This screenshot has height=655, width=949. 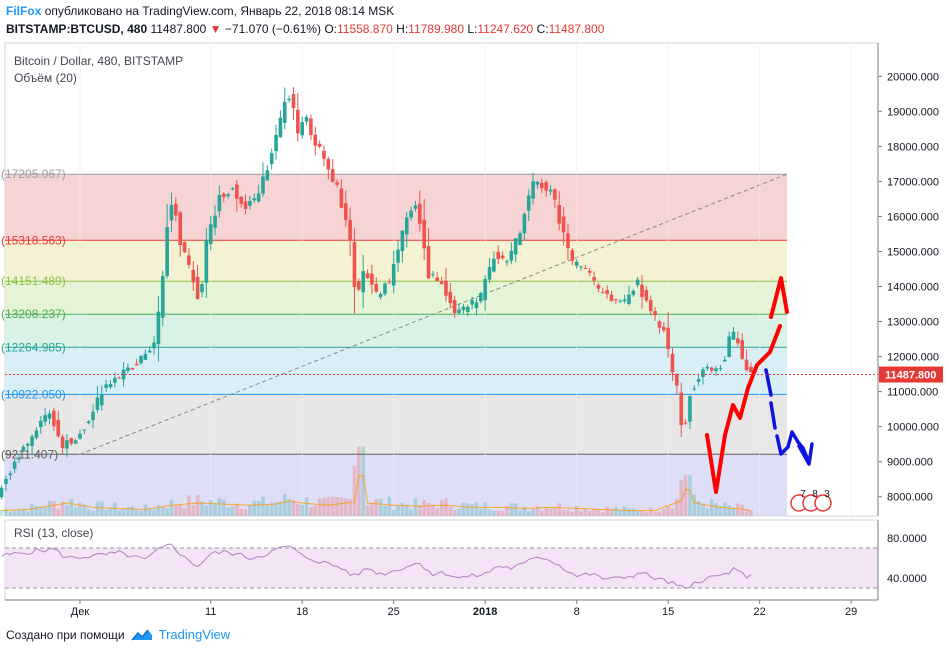 I want to click on time-tick-label: 11, so click(x=210, y=612).